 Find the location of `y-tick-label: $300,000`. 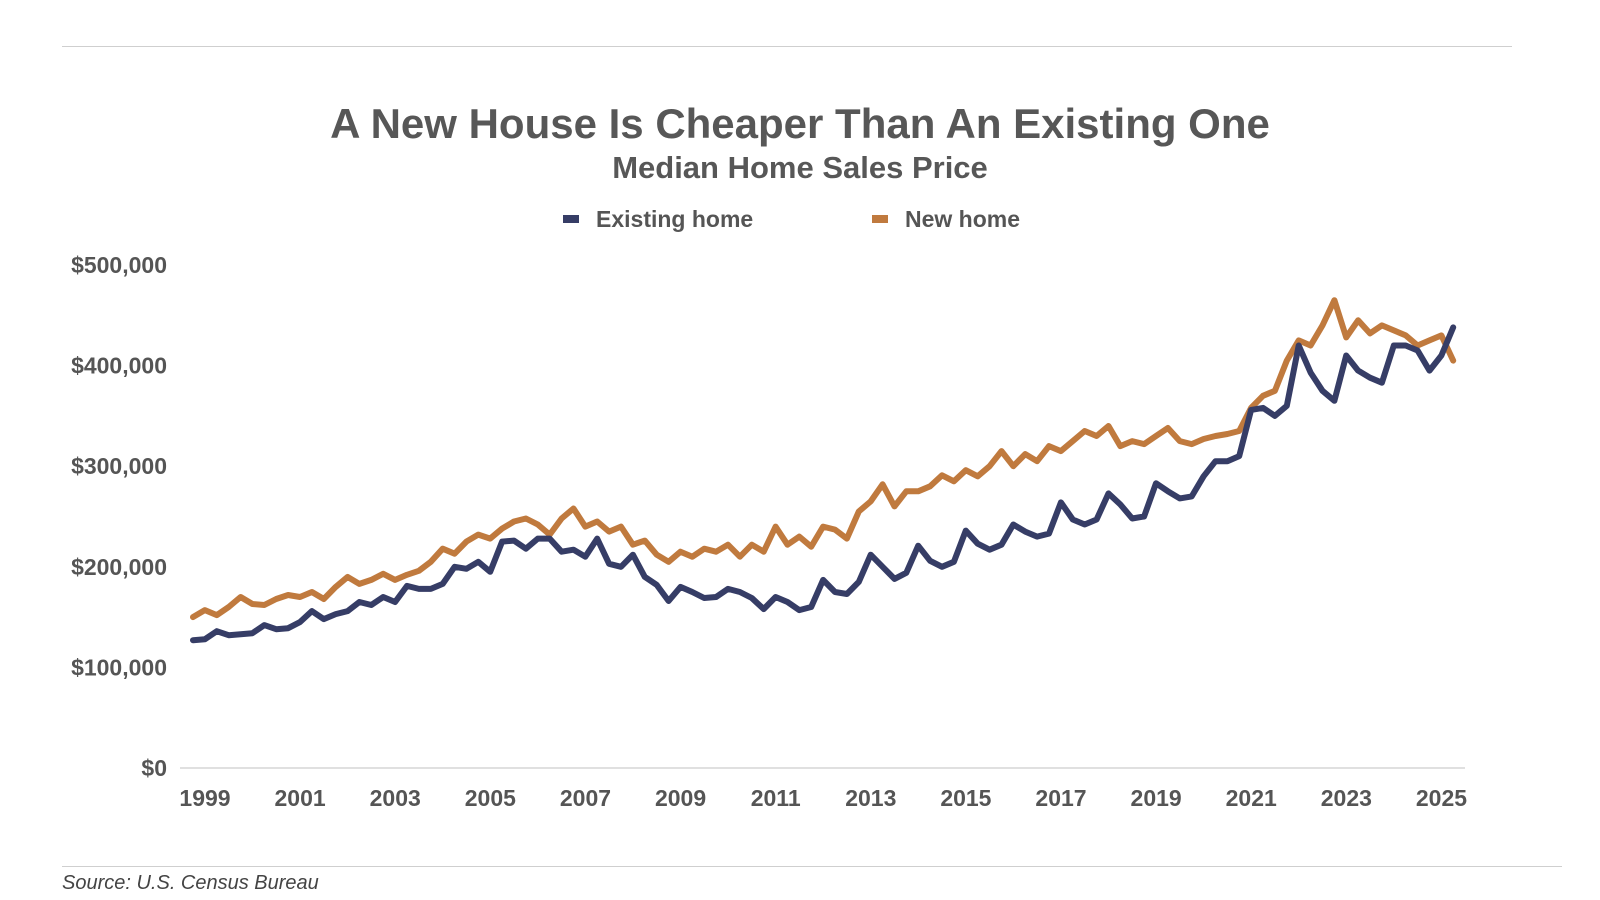

y-tick-label: $300,000 is located at coordinates (119, 466).